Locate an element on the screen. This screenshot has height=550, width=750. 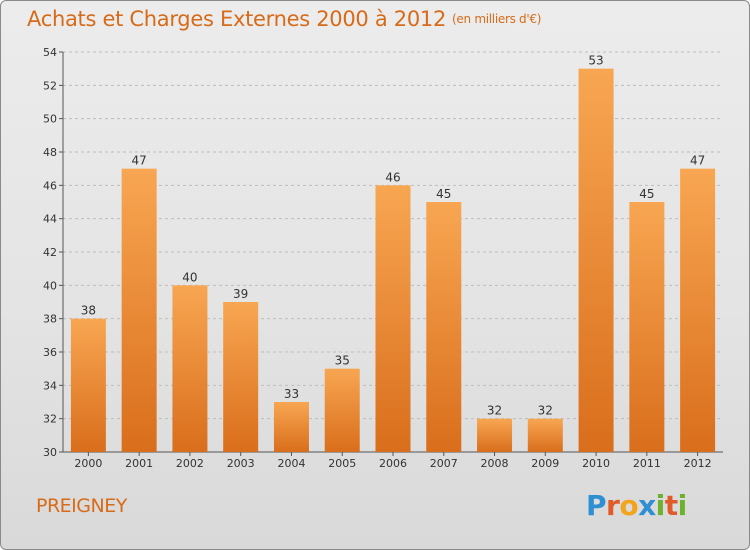
y-tick-label: 34 is located at coordinates (50, 385).